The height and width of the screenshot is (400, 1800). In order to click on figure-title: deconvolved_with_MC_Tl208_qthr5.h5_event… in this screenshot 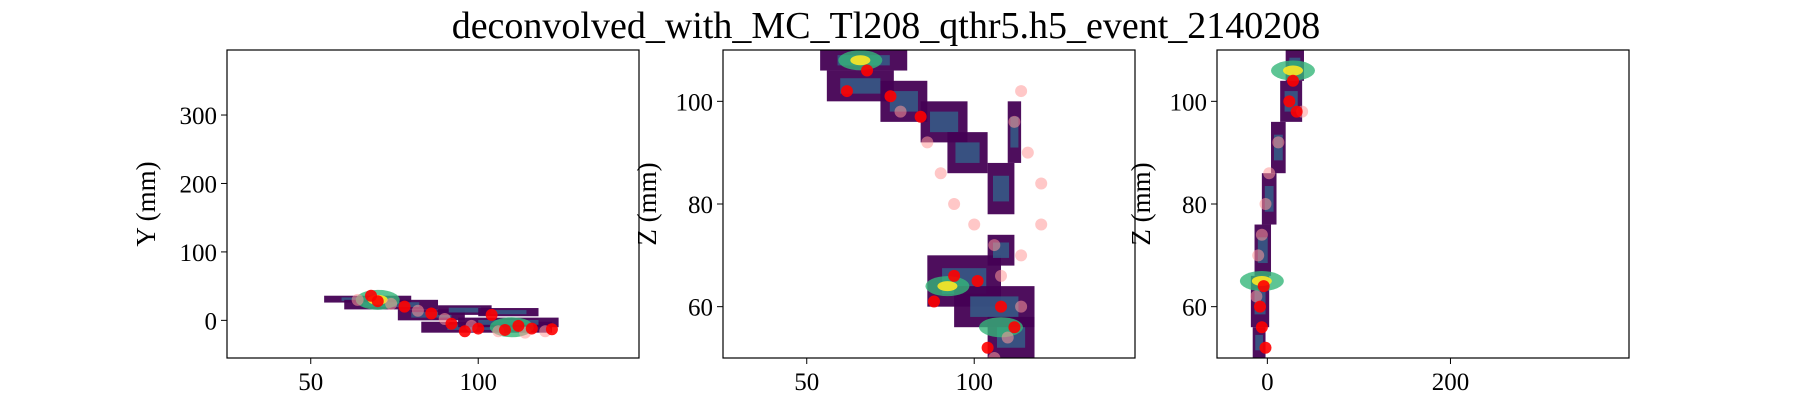, I will do `click(886, 26)`.